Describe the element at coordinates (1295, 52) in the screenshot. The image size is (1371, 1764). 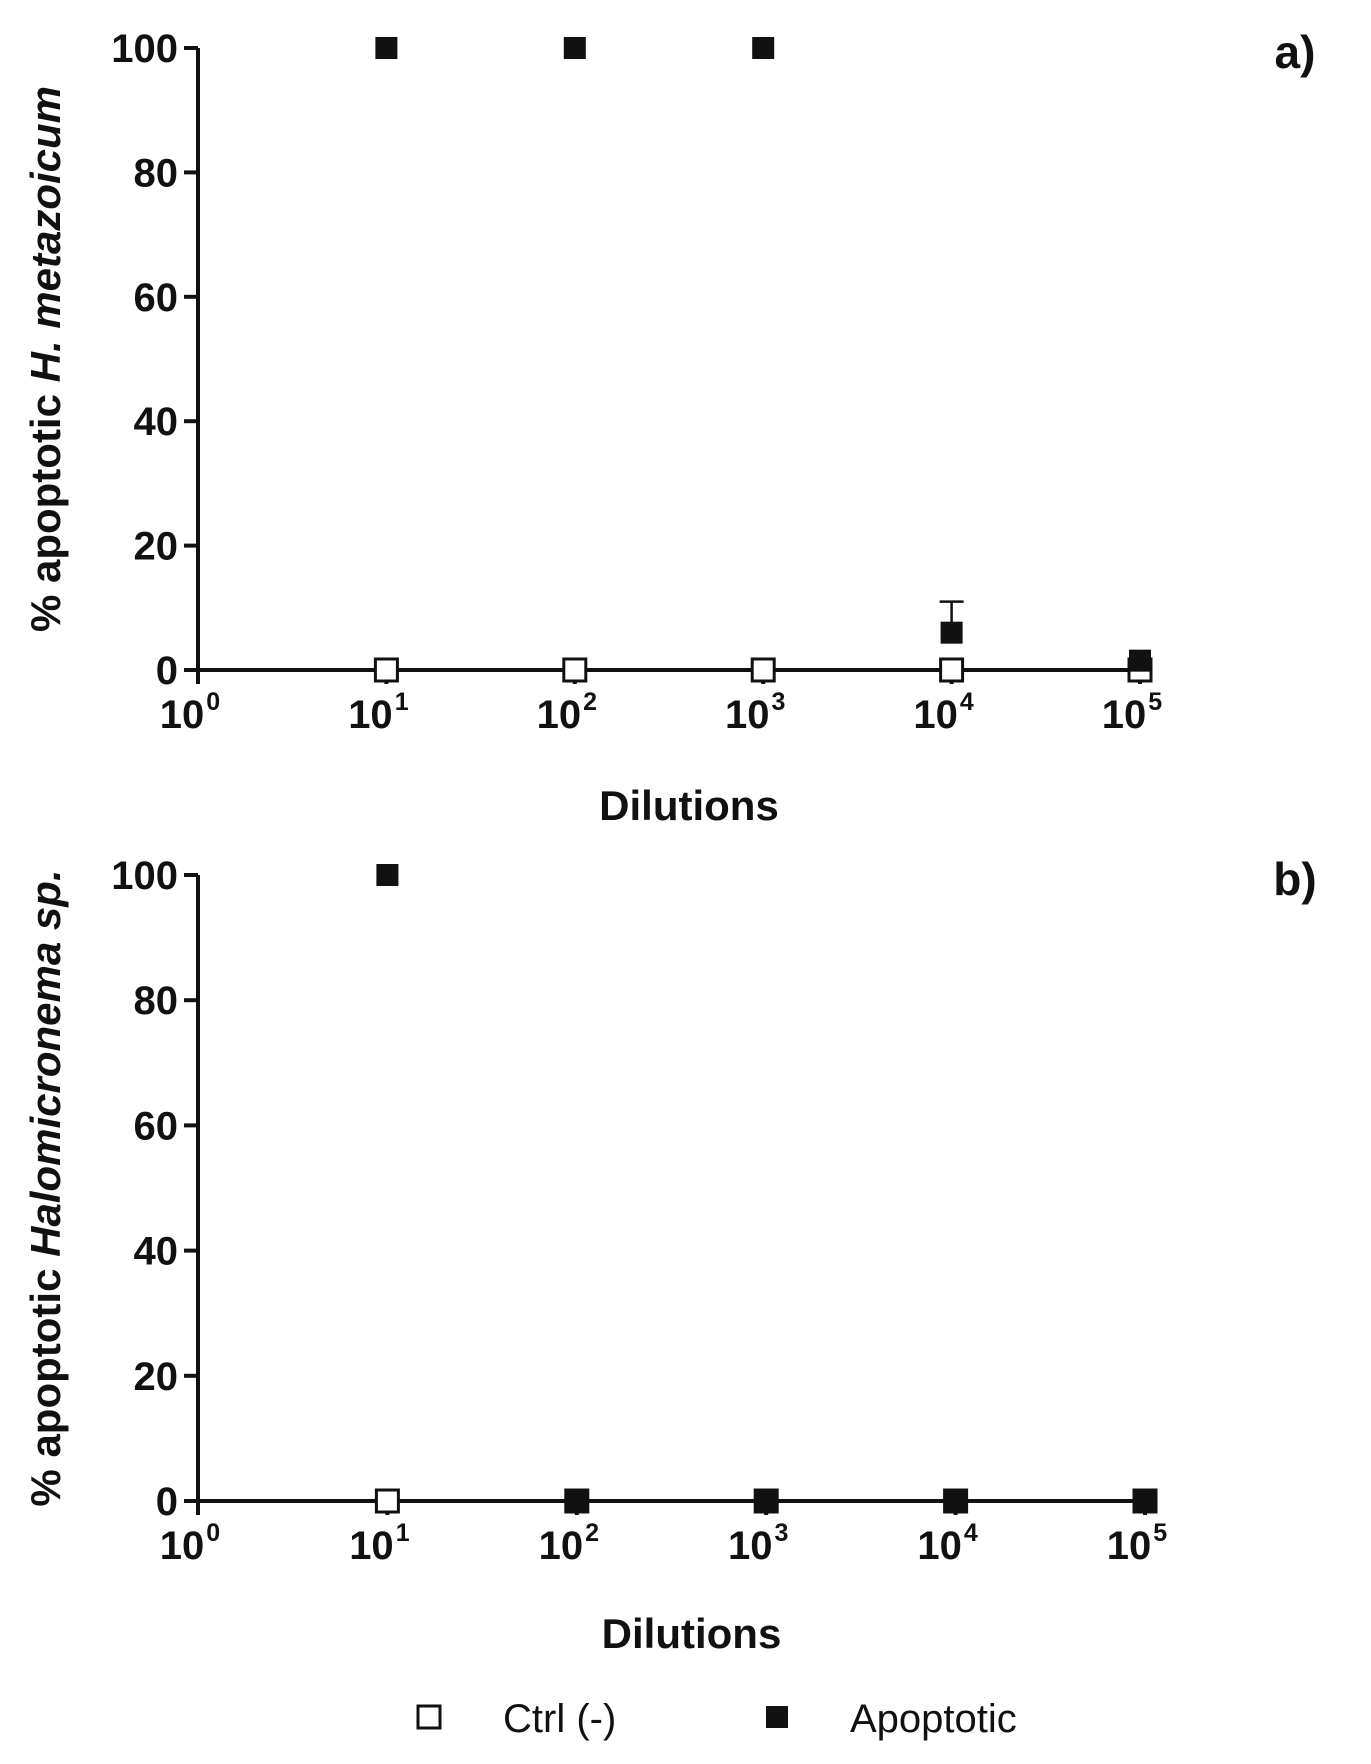
I see `panel-tag: a)` at that location.